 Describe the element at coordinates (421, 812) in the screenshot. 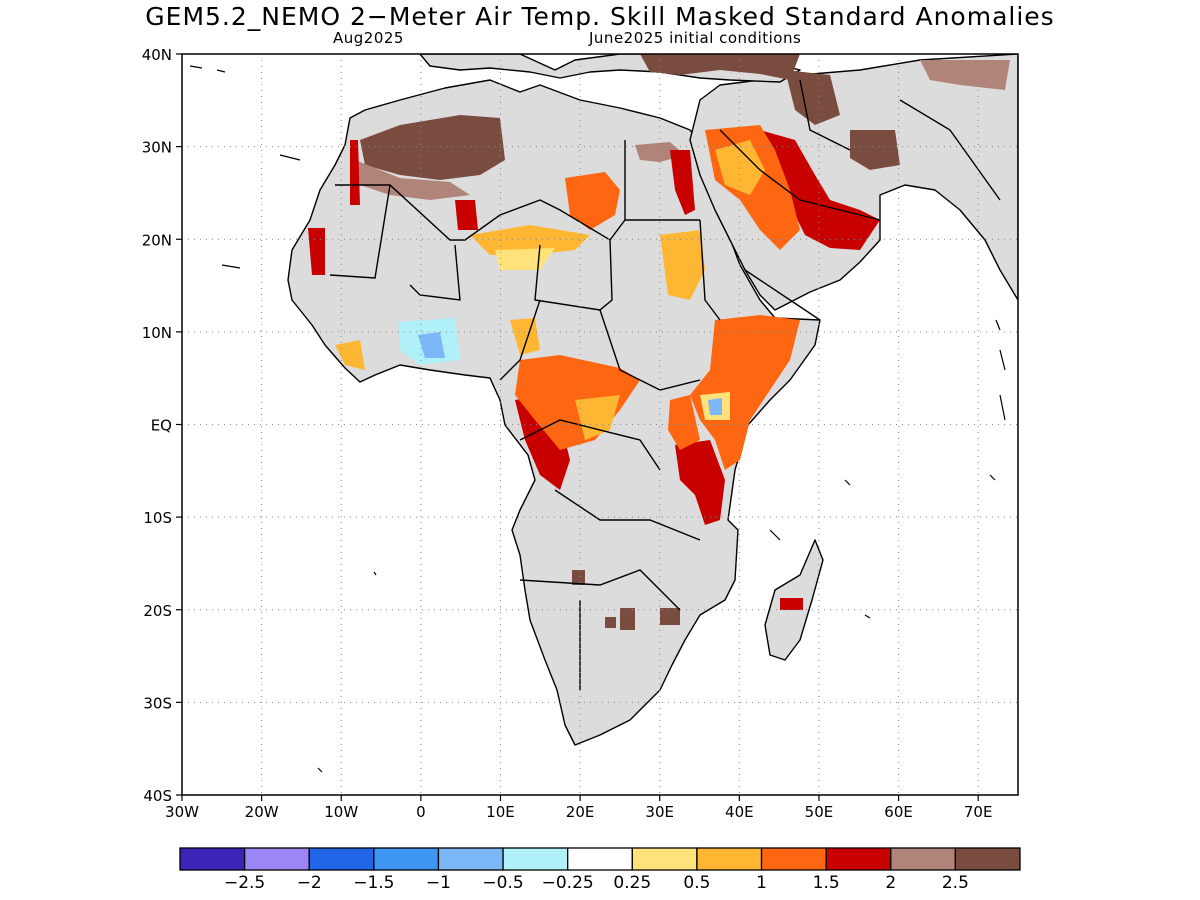

I see `lon-tick-label: 0` at that location.